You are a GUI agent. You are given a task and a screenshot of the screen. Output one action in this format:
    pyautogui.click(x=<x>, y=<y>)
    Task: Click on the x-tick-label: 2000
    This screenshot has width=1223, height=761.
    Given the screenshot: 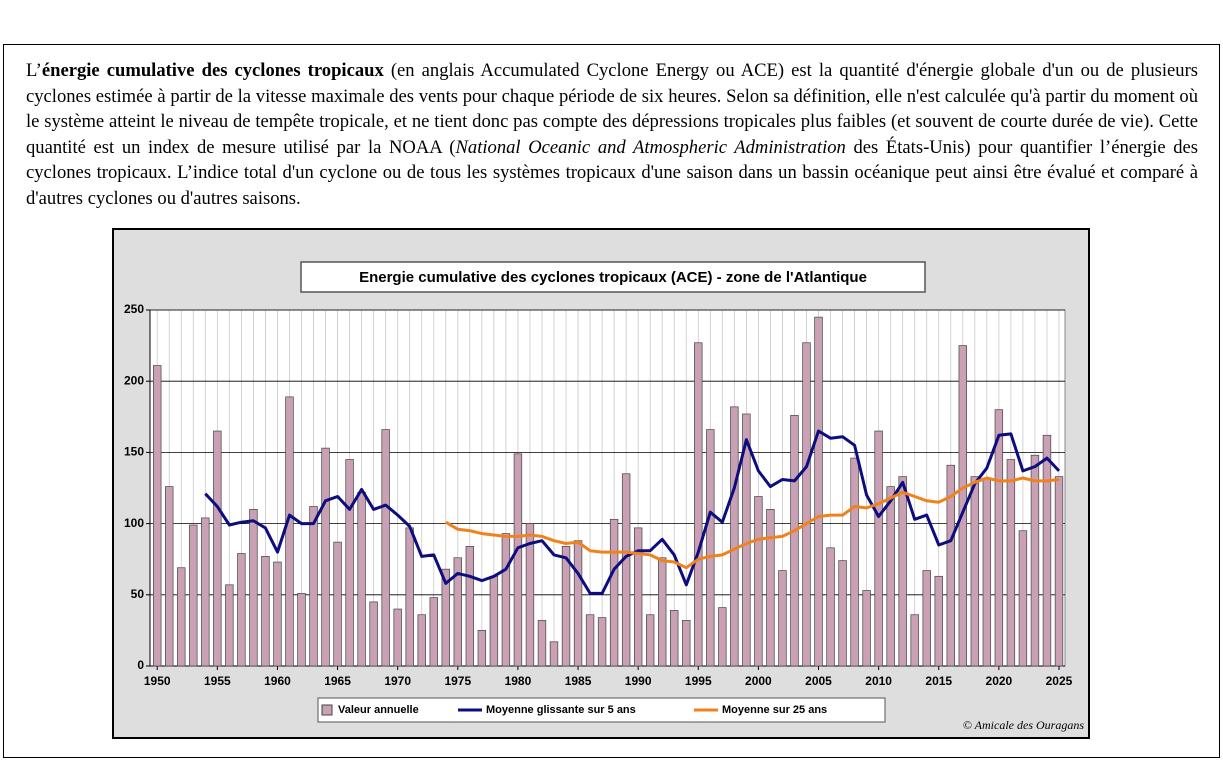 What is the action you would take?
    pyautogui.click(x=758, y=681)
    